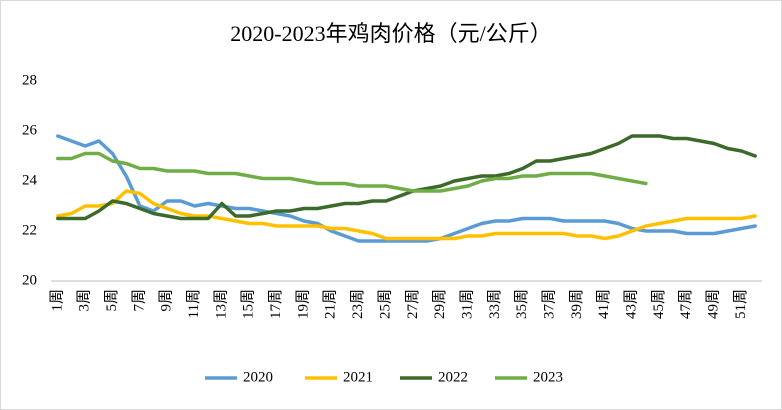  What do you see at coordinates (631, 304) in the screenshot?
I see `x-tick-label: 43周` at bounding box center [631, 304].